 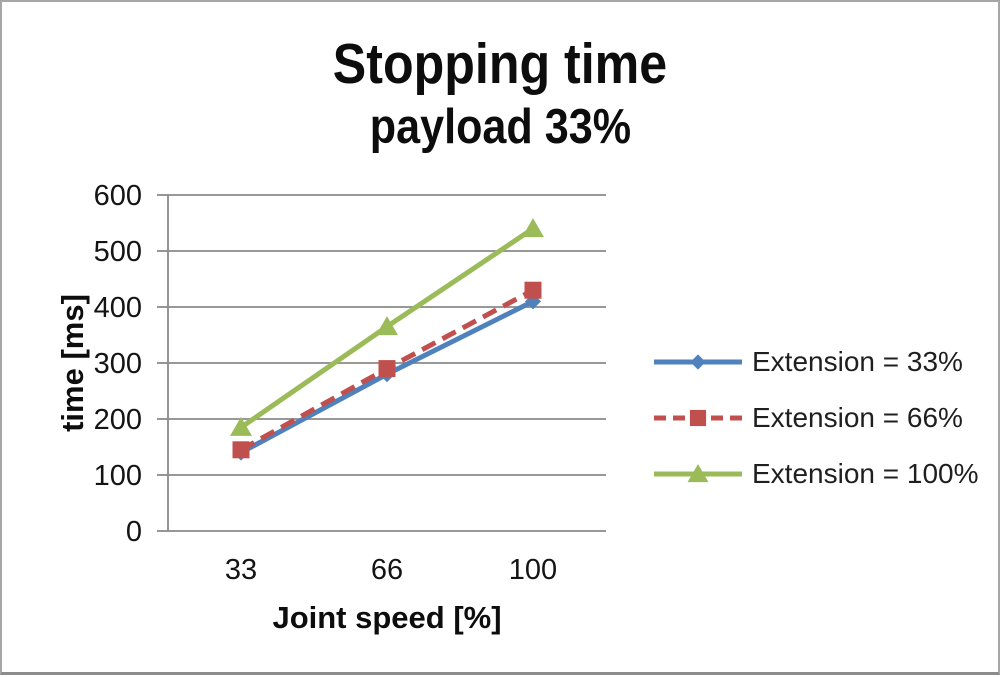 What do you see at coordinates (533, 570) in the screenshot?
I see `x-tick-label: 100` at bounding box center [533, 570].